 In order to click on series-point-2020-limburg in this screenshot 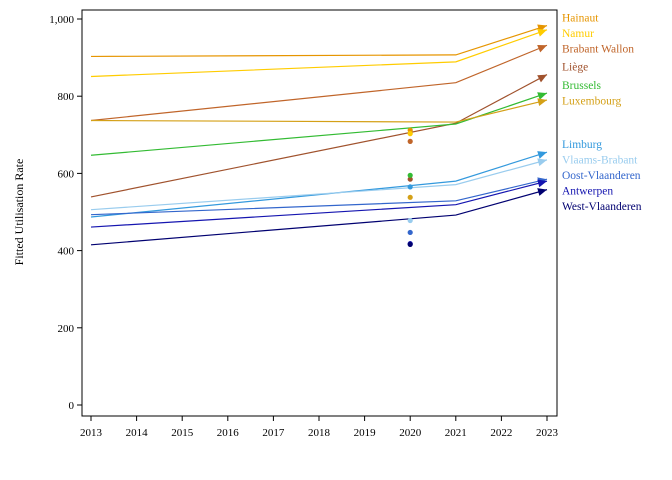, I will do `click(410, 187)`.